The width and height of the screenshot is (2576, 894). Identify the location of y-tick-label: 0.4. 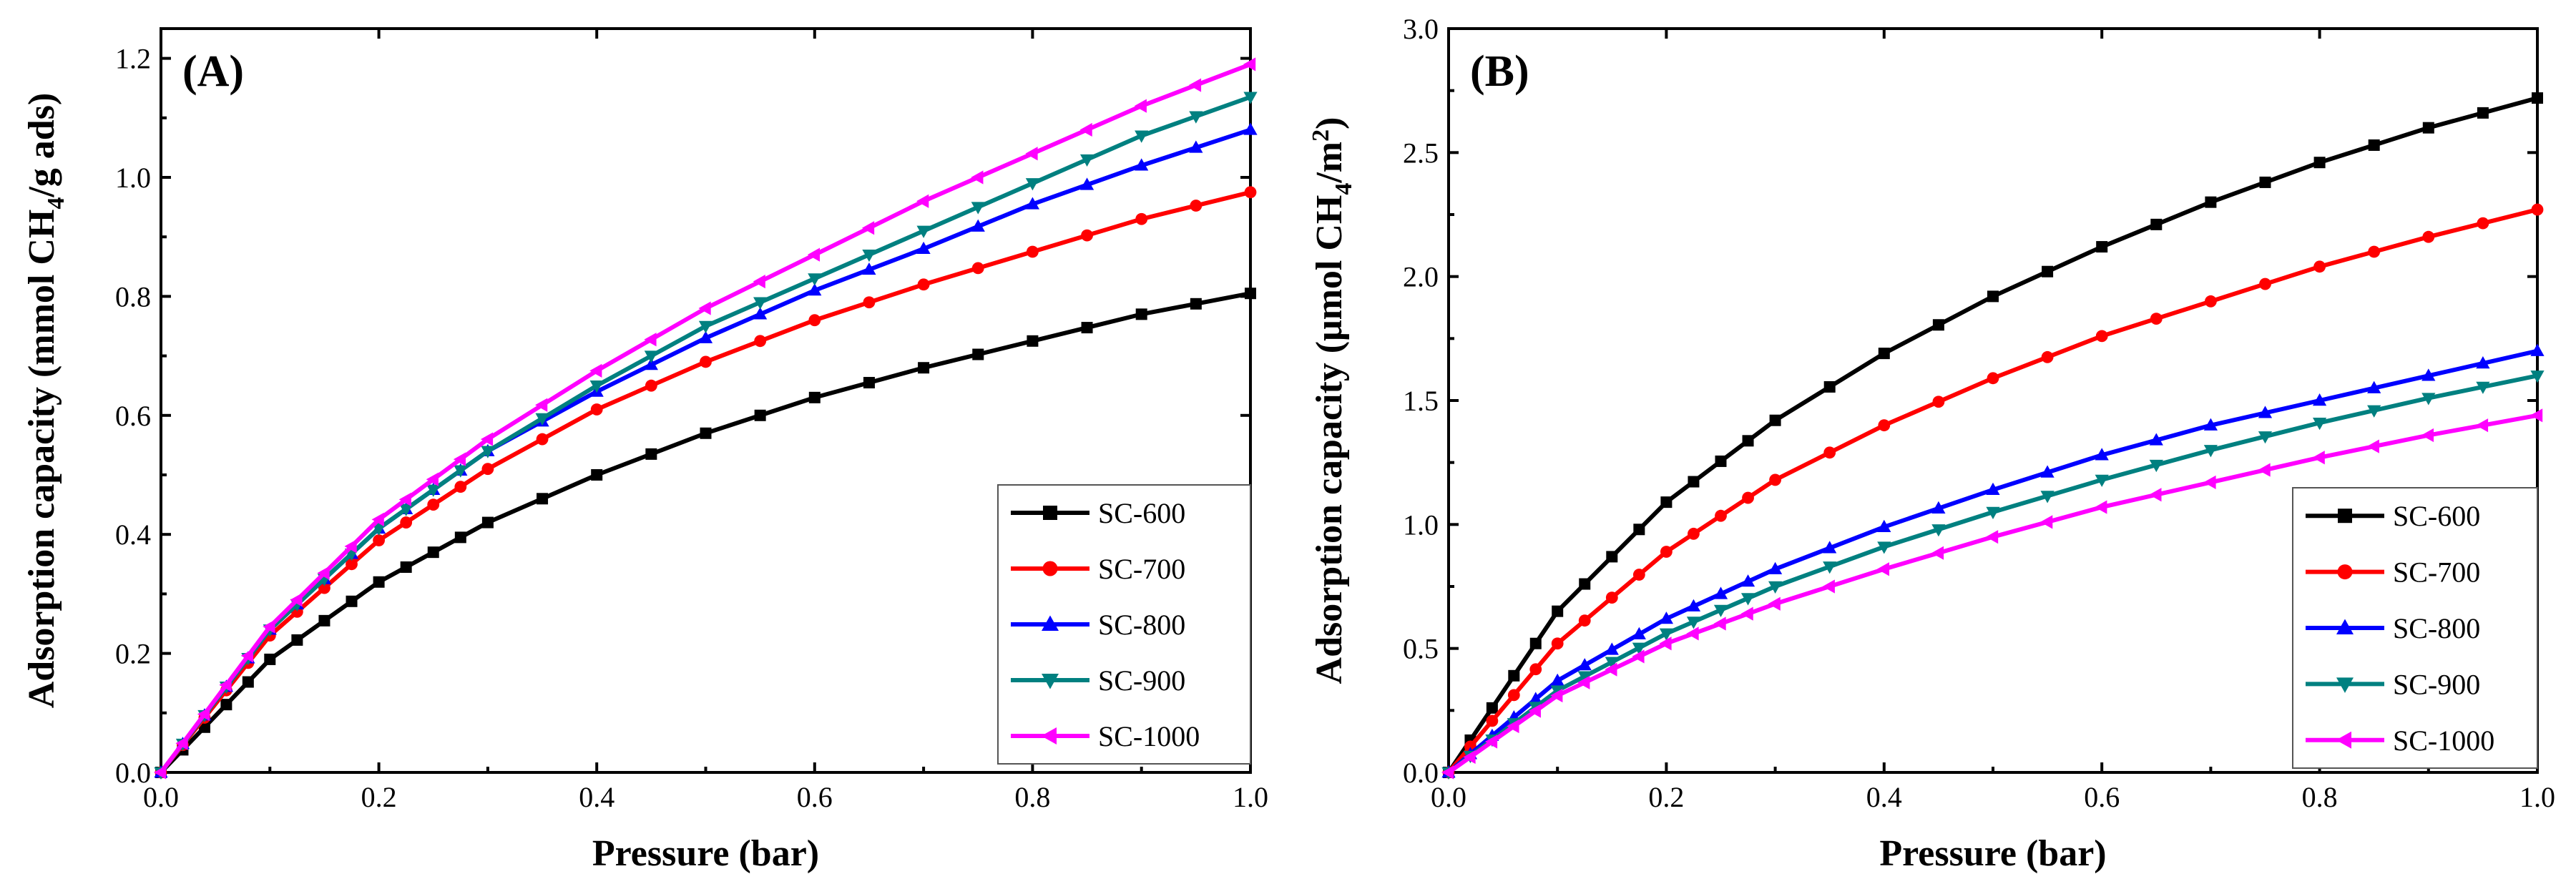
(133, 535).